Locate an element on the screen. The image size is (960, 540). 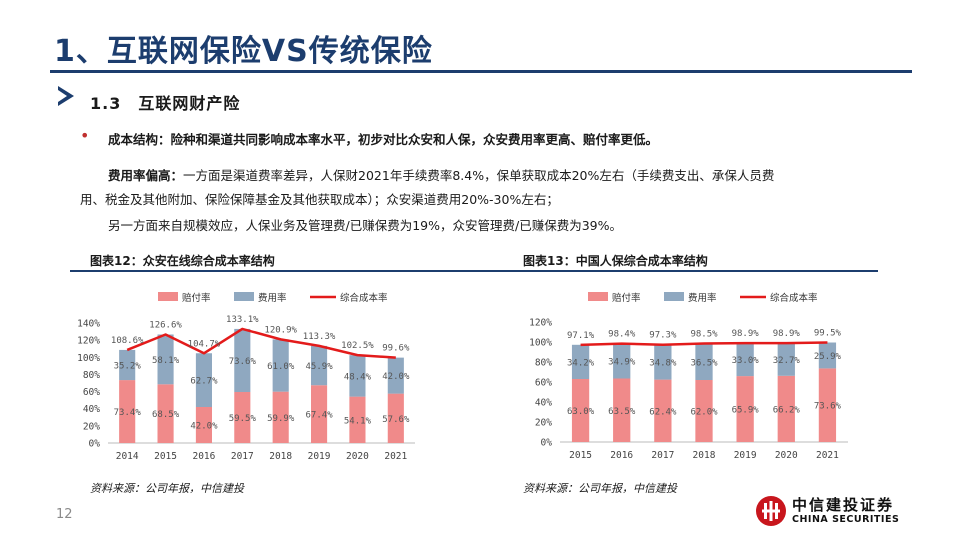
chart2-bar-claims-2021 is located at coordinates (827, 405).